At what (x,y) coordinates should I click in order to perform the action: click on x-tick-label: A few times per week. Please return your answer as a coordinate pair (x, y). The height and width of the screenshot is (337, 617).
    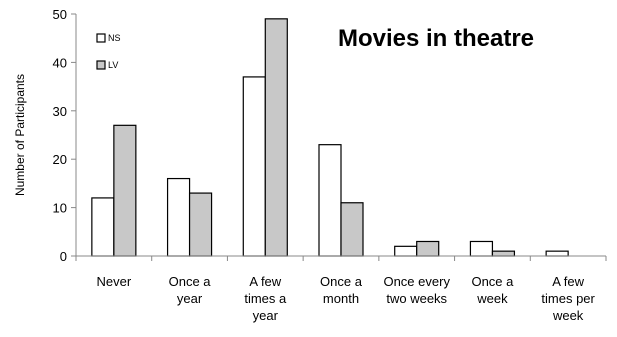
    Looking at the image, I should click on (568, 298).